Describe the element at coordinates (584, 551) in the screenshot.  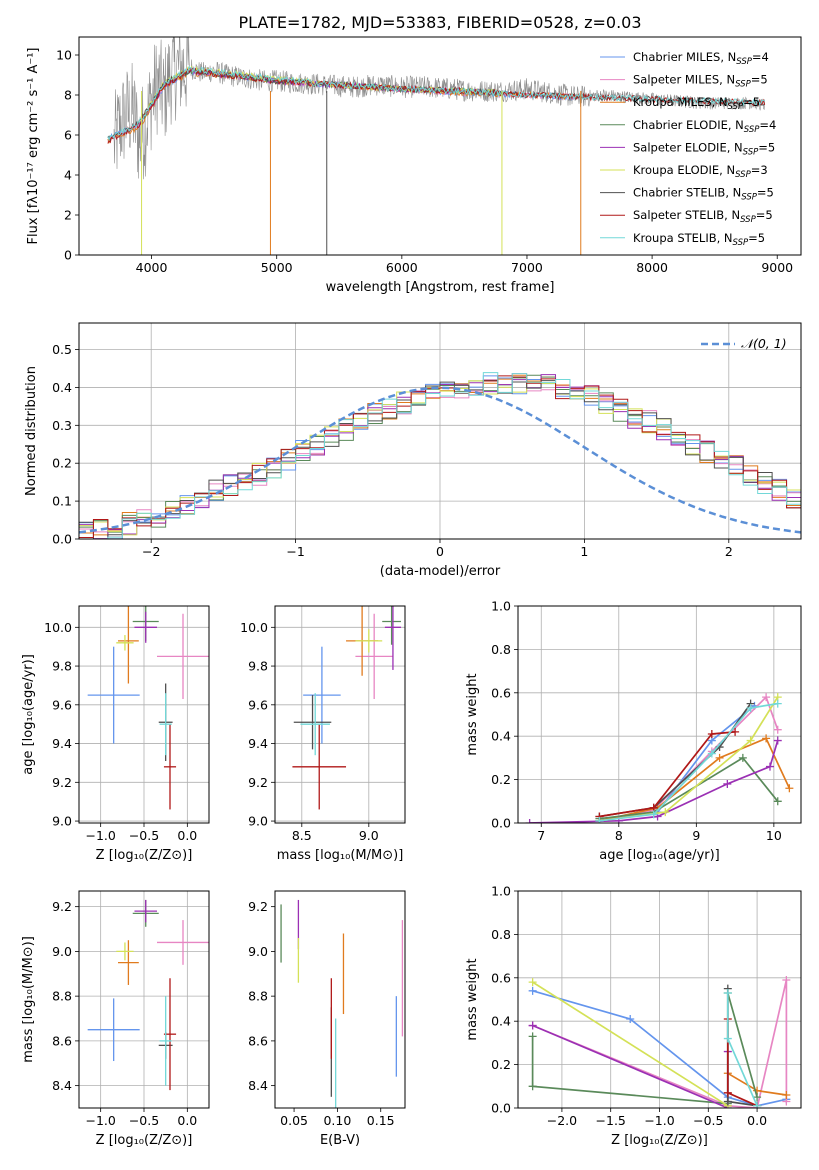
I see `x-tick-label: 1` at that location.